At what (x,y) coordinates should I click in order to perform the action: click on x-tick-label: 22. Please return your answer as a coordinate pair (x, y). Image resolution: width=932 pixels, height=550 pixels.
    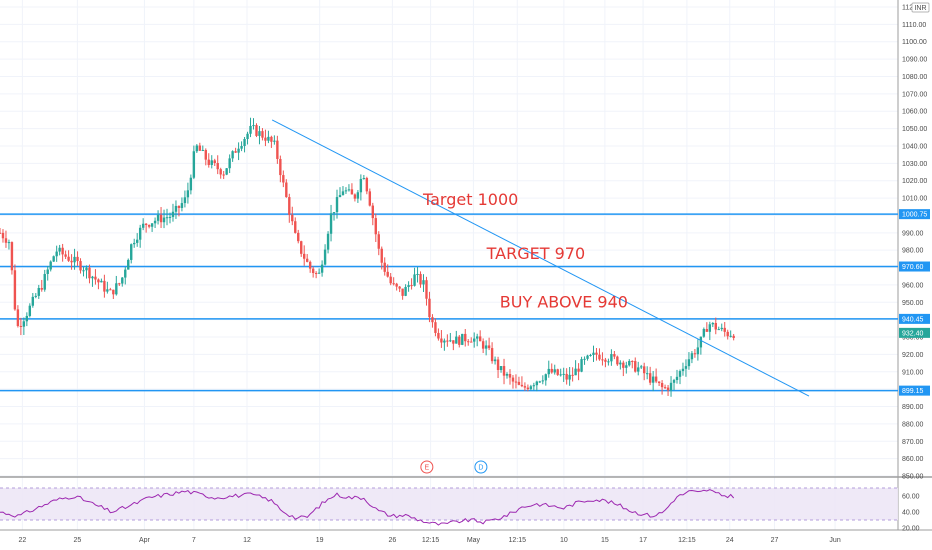
    Looking at the image, I should click on (22, 540).